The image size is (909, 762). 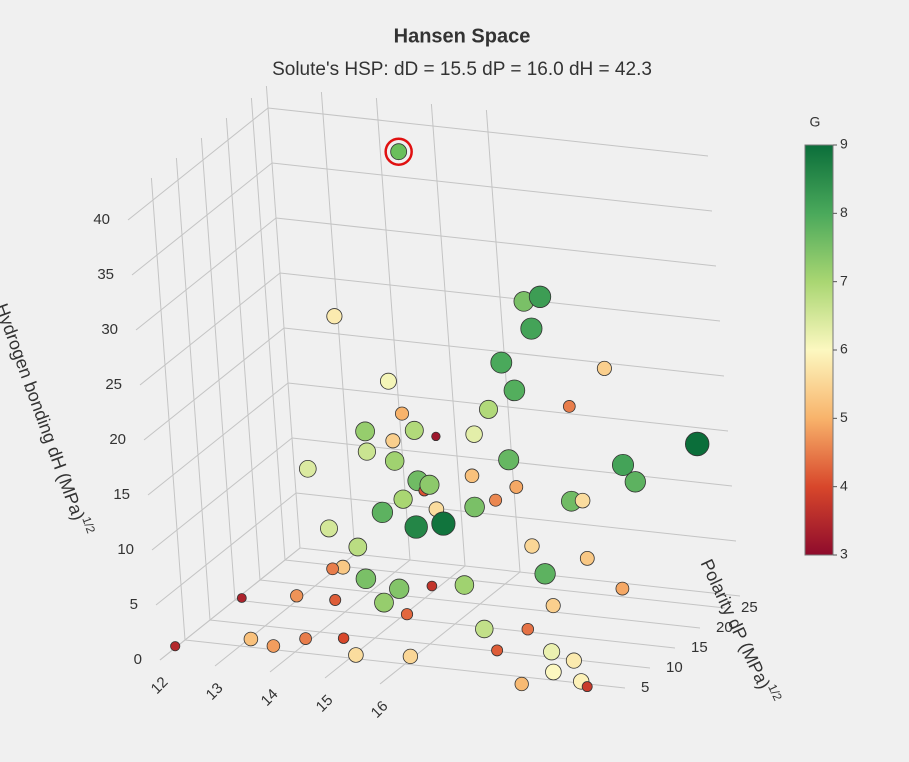 What do you see at coordinates (125, 549) in the screenshot?
I see `z-tick-label: 10` at bounding box center [125, 549].